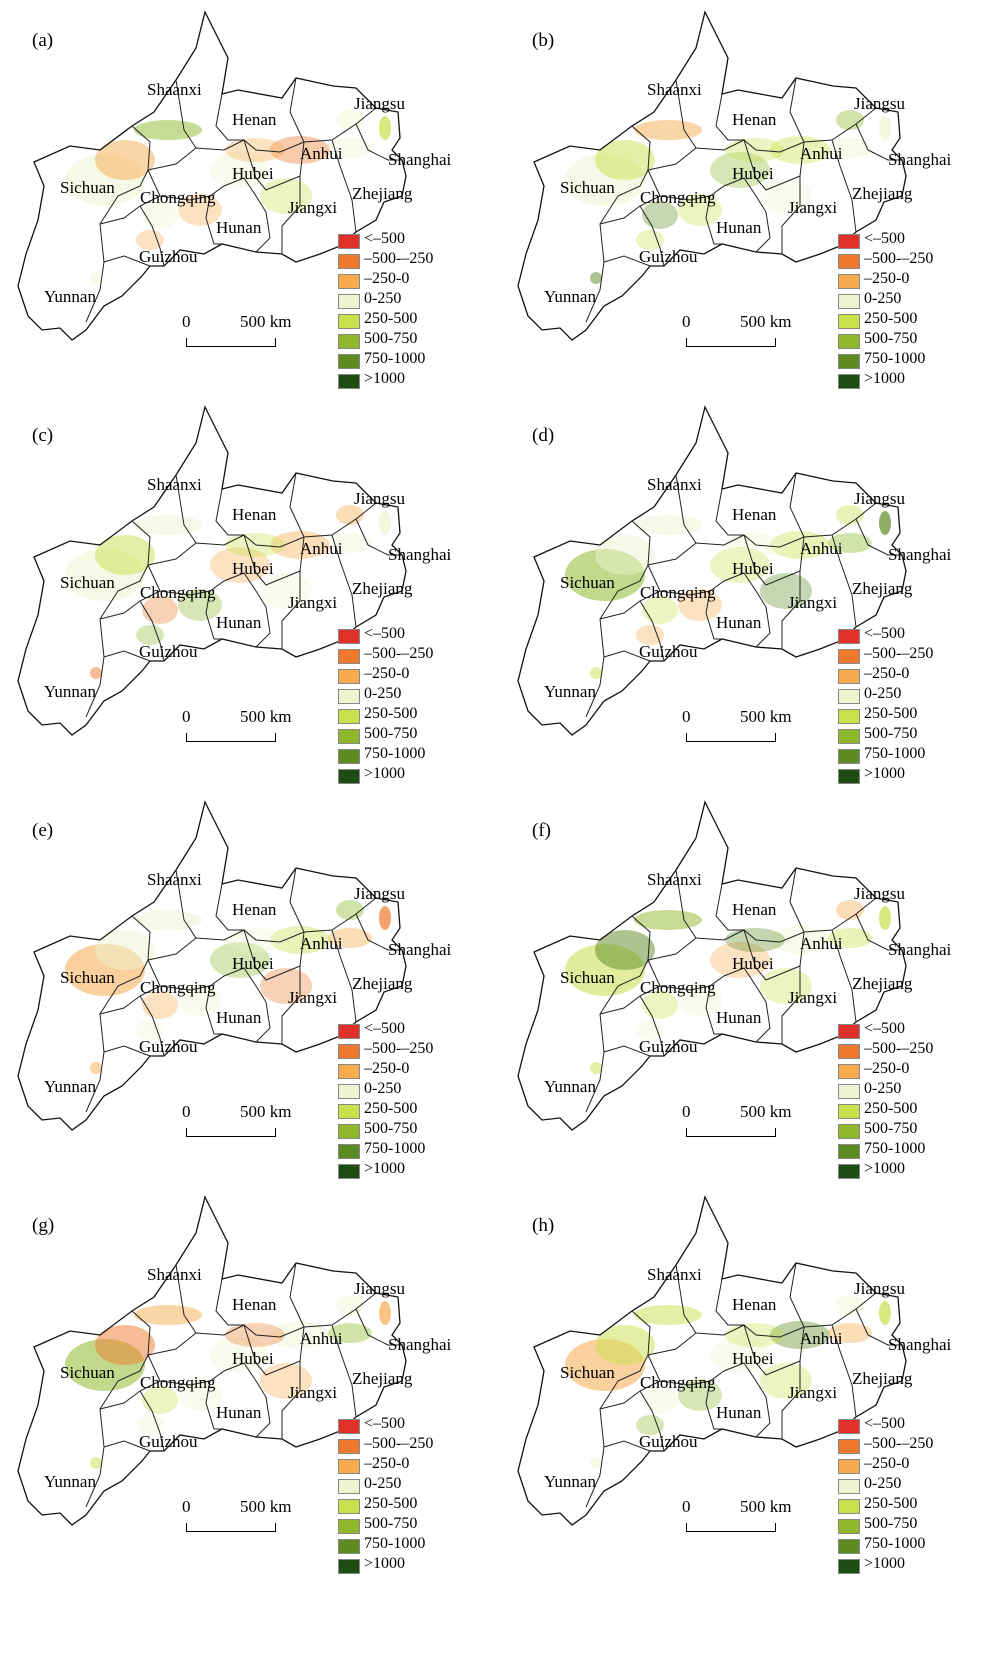 The height and width of the screenshot is (1667, 1000). What do you see at coordinates (231, 1527) in the screenshot?
I see `scale-line` at bounding box center [231, 1527].